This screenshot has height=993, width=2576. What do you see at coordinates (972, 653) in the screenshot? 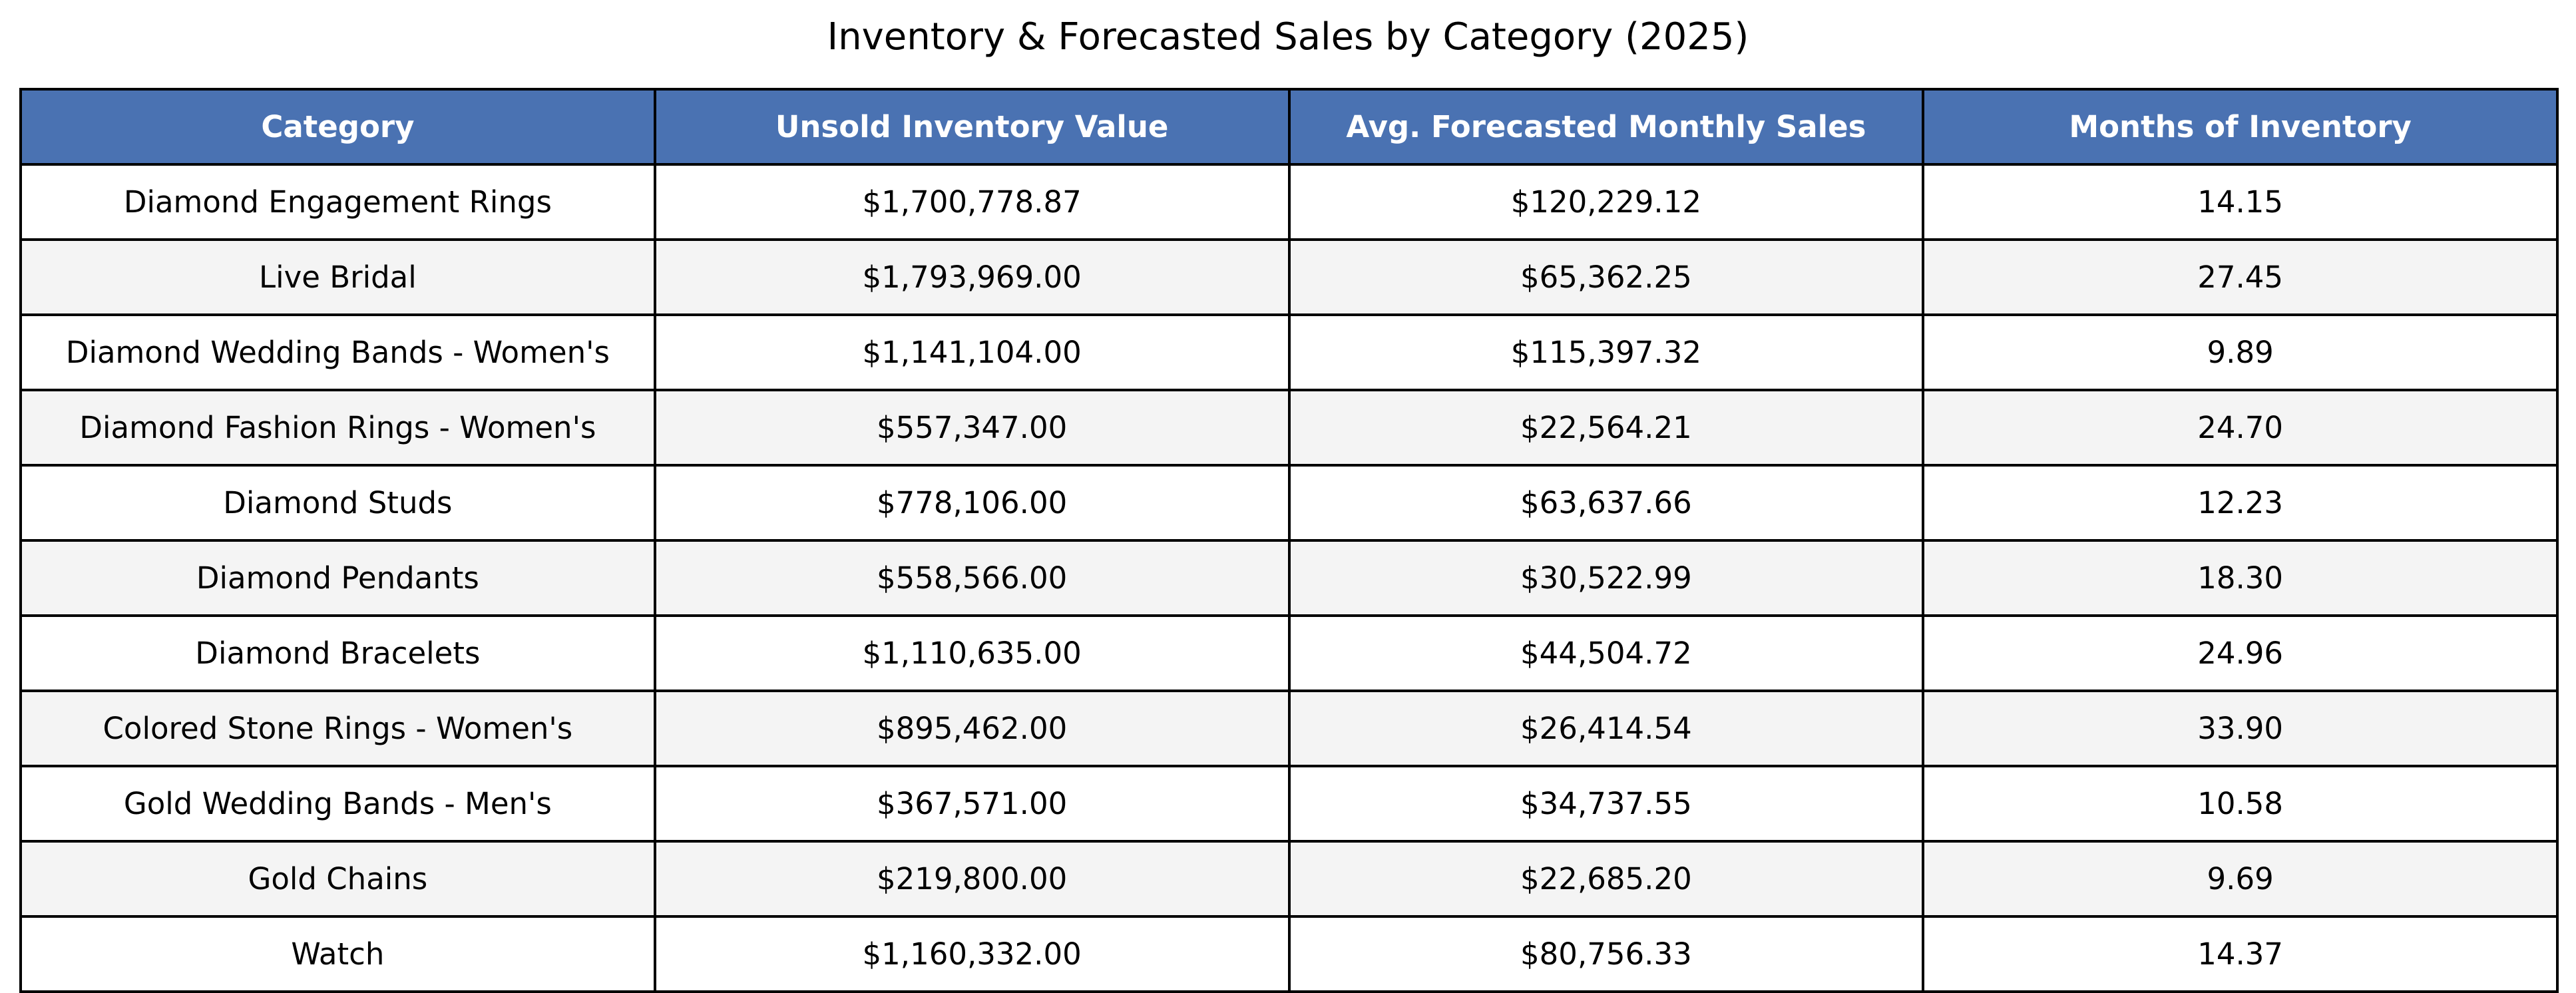
I see `unsold-inventory-value-cell: $1,110,635.00` at bounding box center [972, 653].